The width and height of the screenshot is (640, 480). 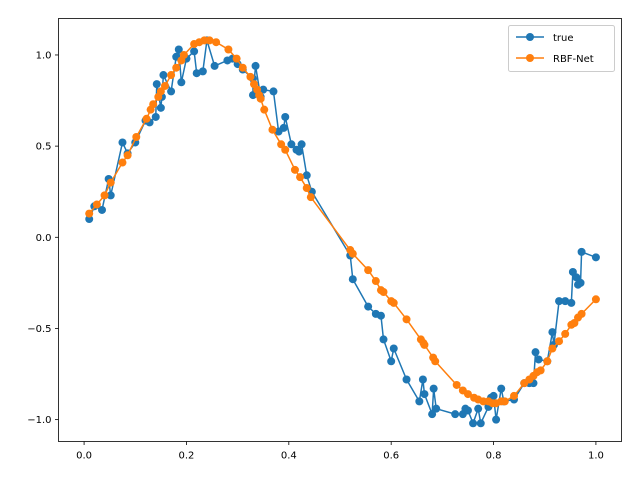 What do you see at coordinates (39, 420) in the screenshot?
I see `y-tick-label: −1.0` at bounding box center [39, 420].